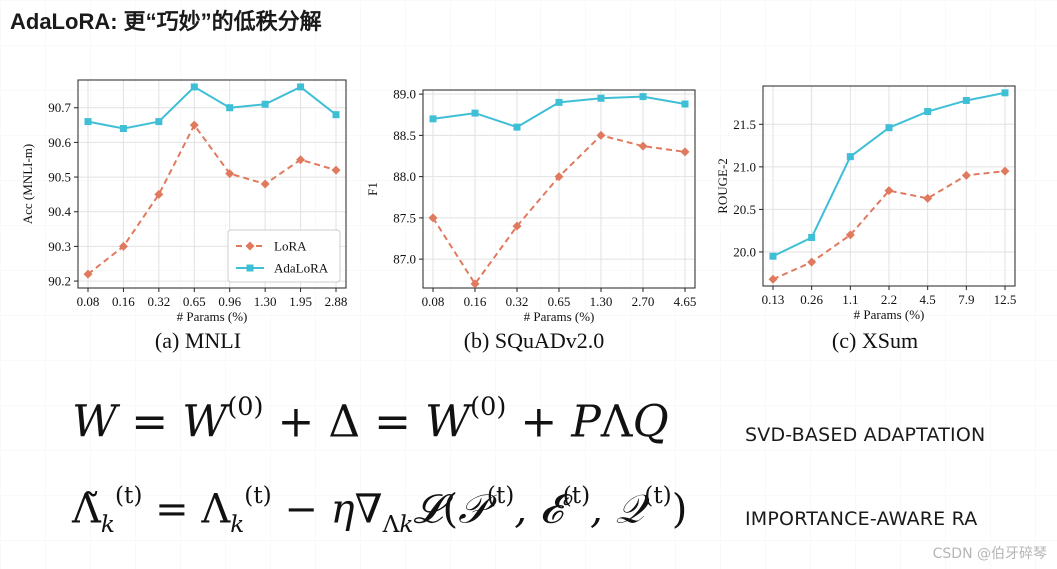  I want to click on y-tick-label: 90.4, so click(59, 211).